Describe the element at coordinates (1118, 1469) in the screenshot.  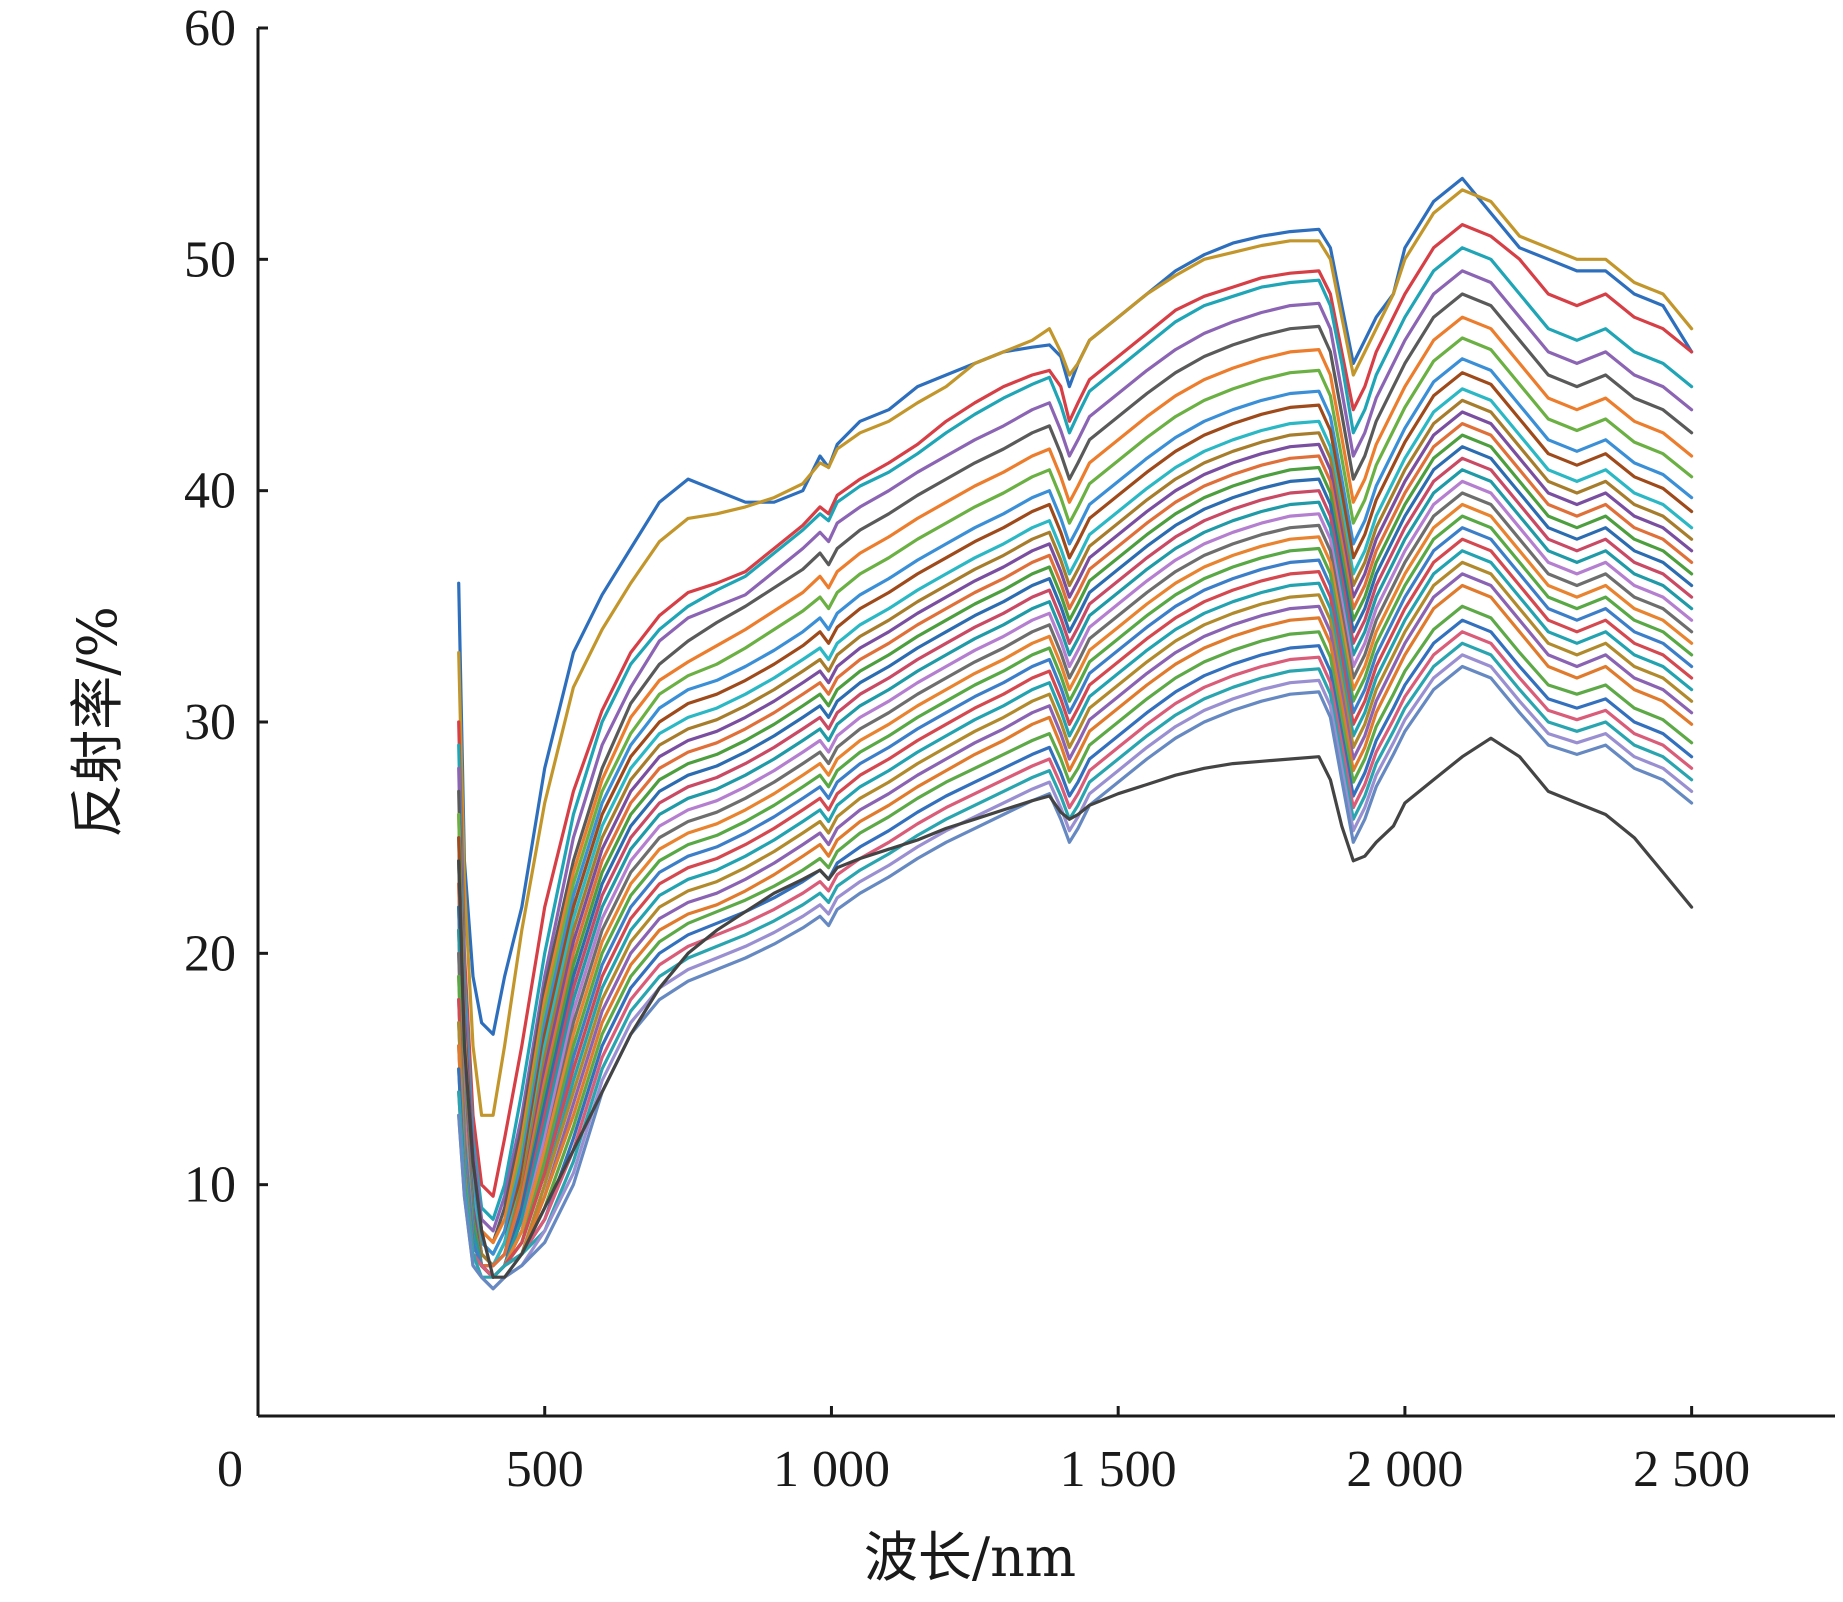
I see `x-tick-label: 1 500` at that location.